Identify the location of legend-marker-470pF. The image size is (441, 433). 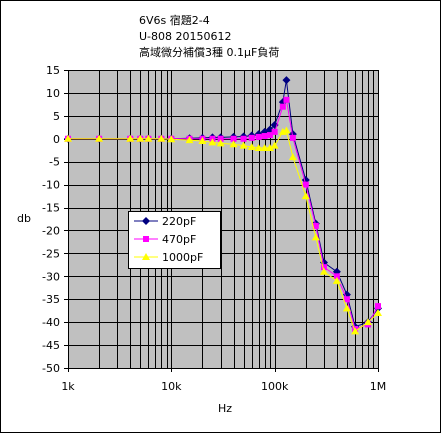
(146, 239).